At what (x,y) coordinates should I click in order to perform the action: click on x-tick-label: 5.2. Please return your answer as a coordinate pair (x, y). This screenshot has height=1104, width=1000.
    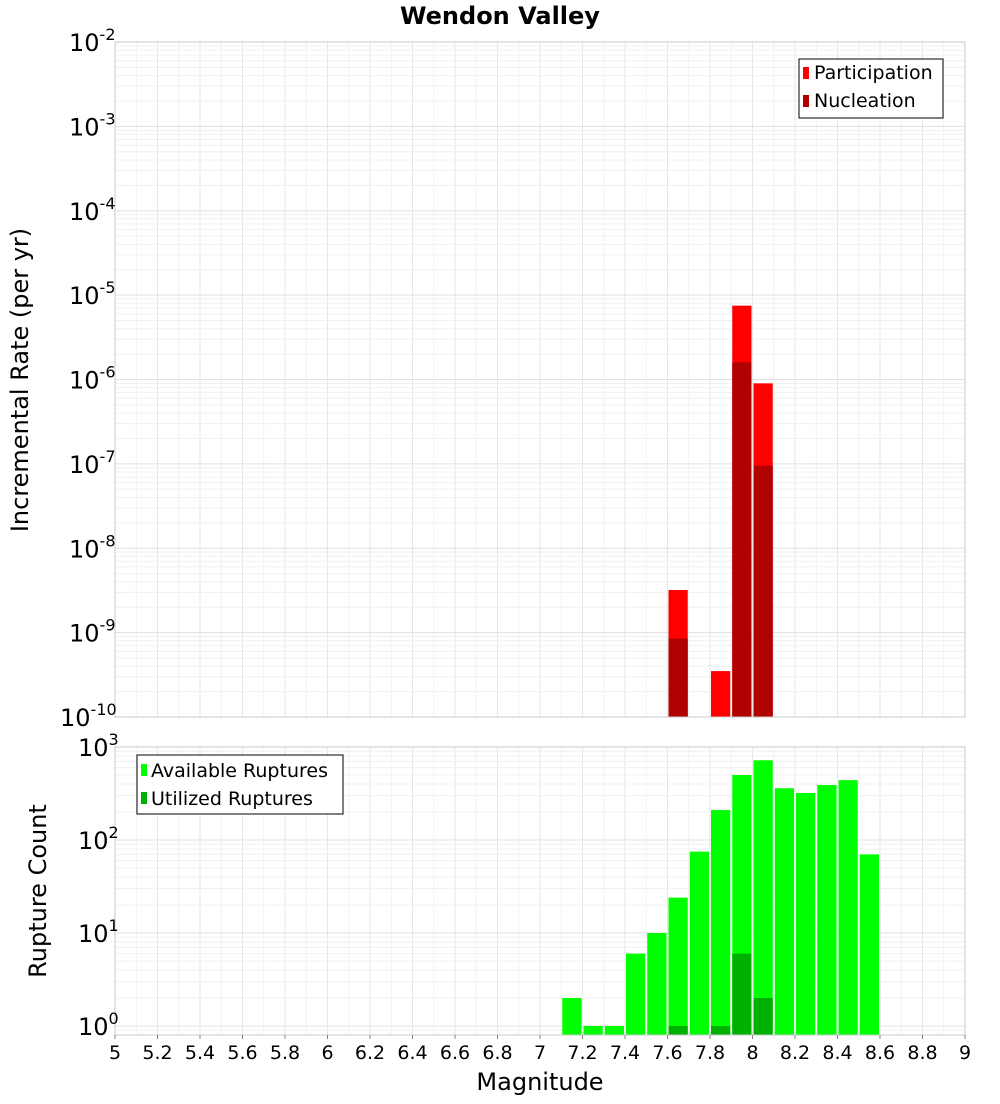
    Looking at the image, I should click on (157, 1053).